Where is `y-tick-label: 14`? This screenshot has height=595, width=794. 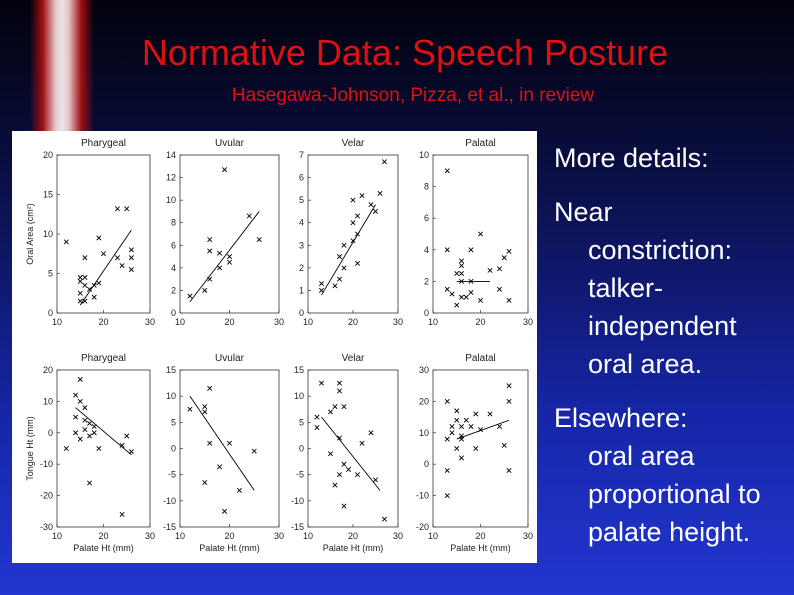
y-tick-label: 14 is located at coordinates (171, 155).